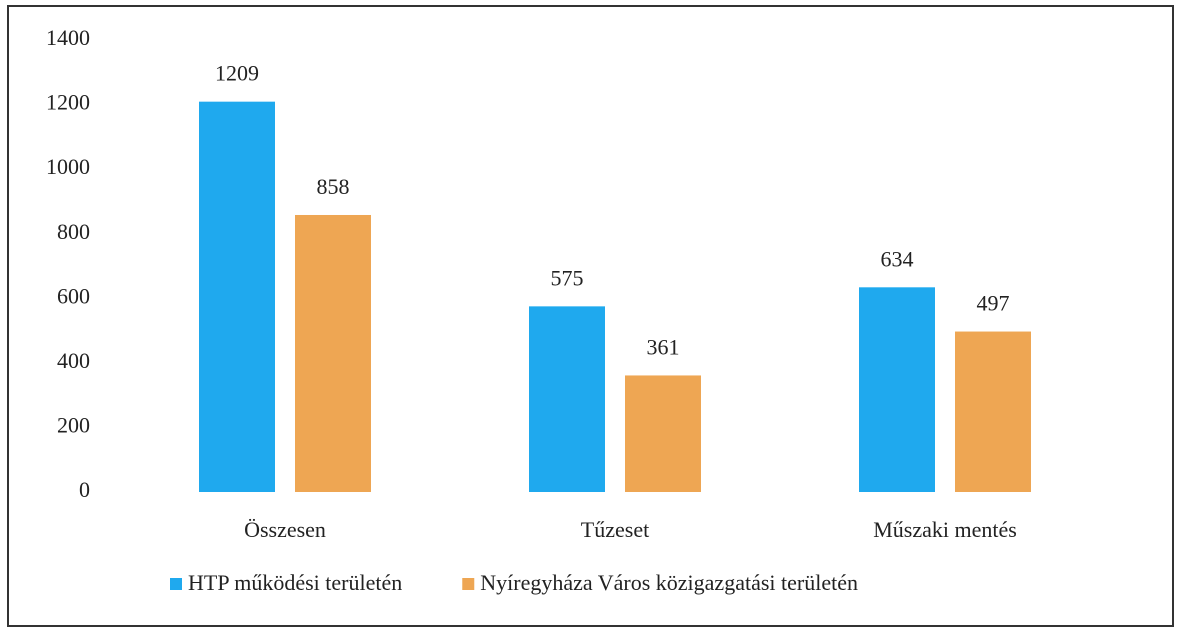  I want to click on data-label: 497, so click(993, 303).